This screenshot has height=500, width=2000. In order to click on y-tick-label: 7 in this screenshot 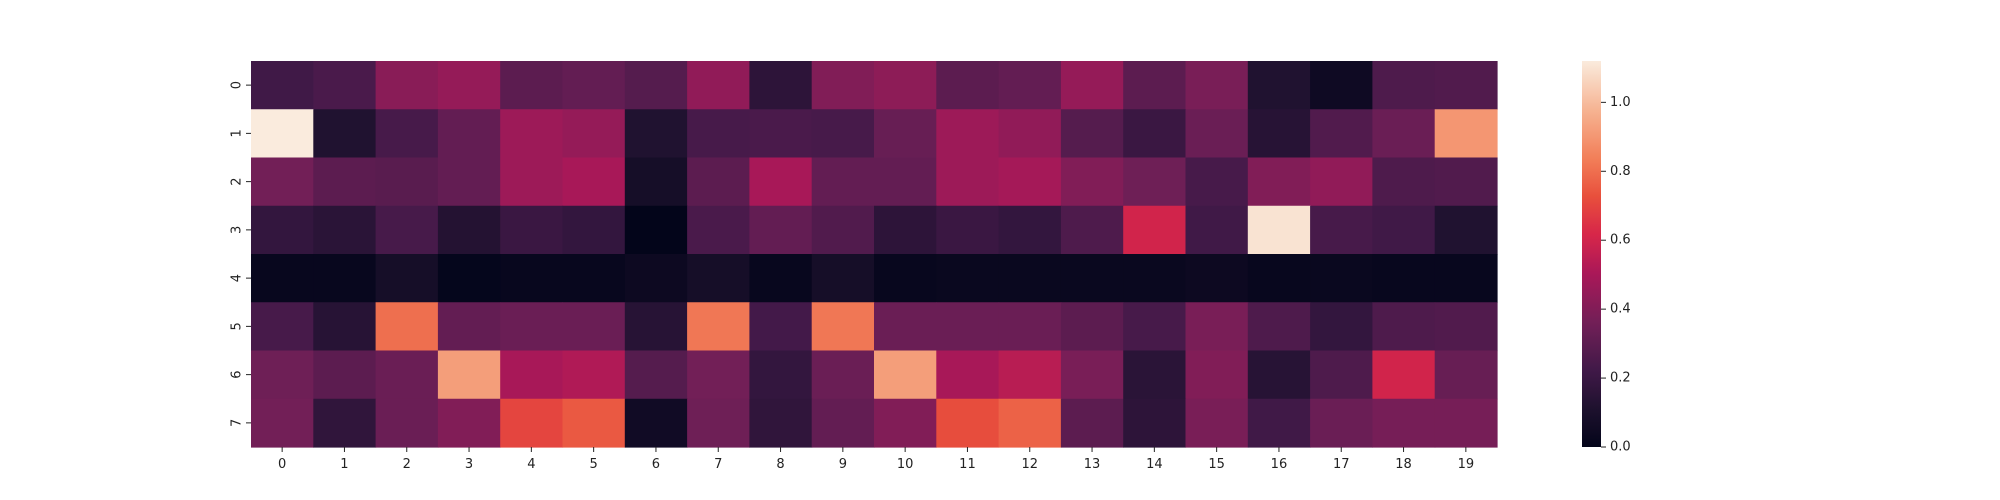, I will do `click(237, 423)`.